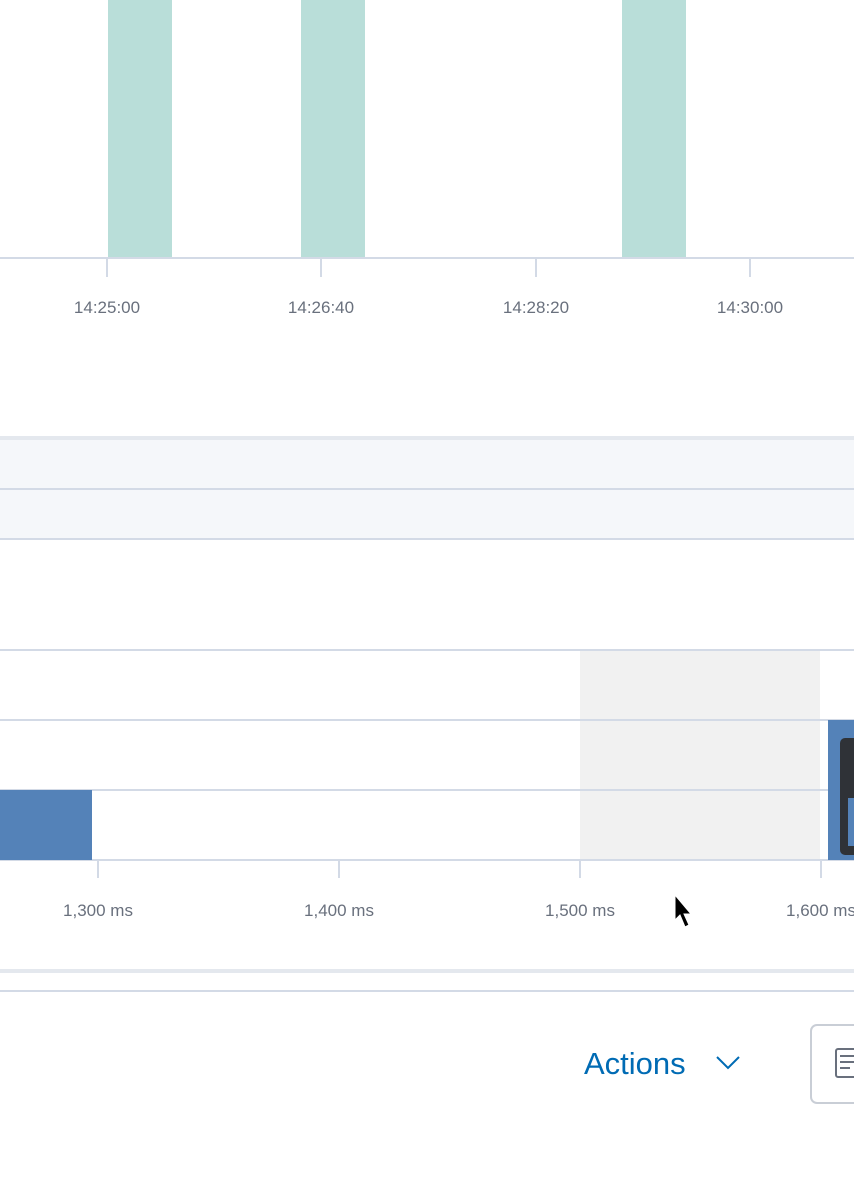 Image resolution: width=854 pixels, height=1190 pixels. I want to click on icon-button, so click(832, 1064).